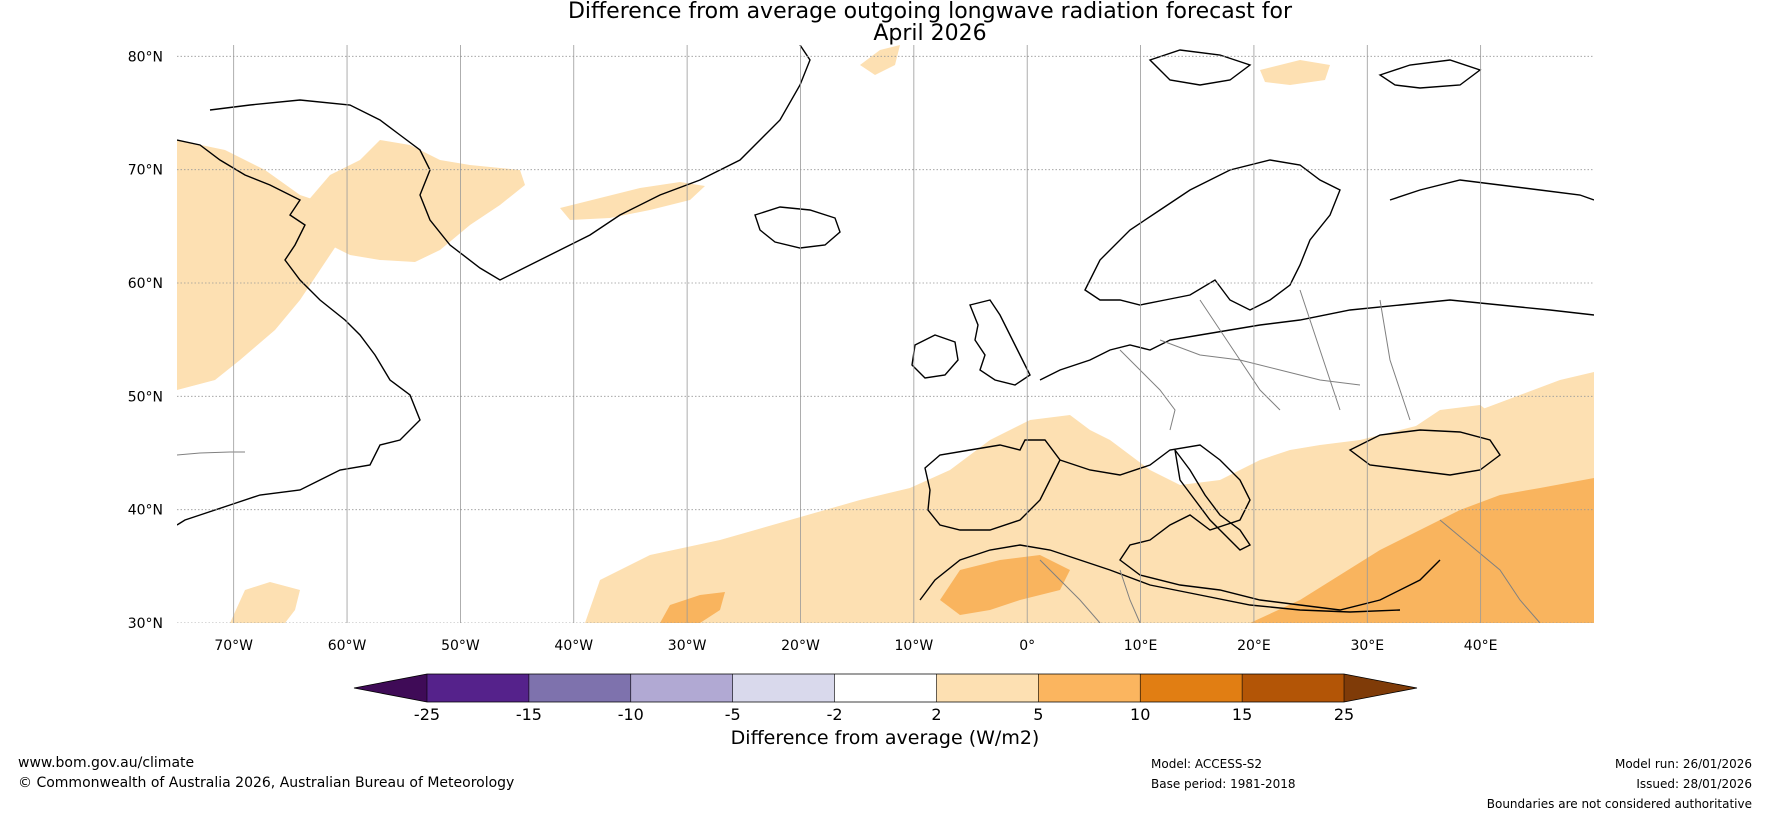  Describe the element at coordinates (1367, 646) in the screenshot. I see `longitude-label: 30°E` at that location.